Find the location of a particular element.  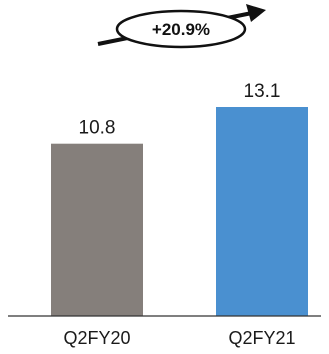

category-label-q2fy21: Q2FY21 is located at coordinates (261, 338).